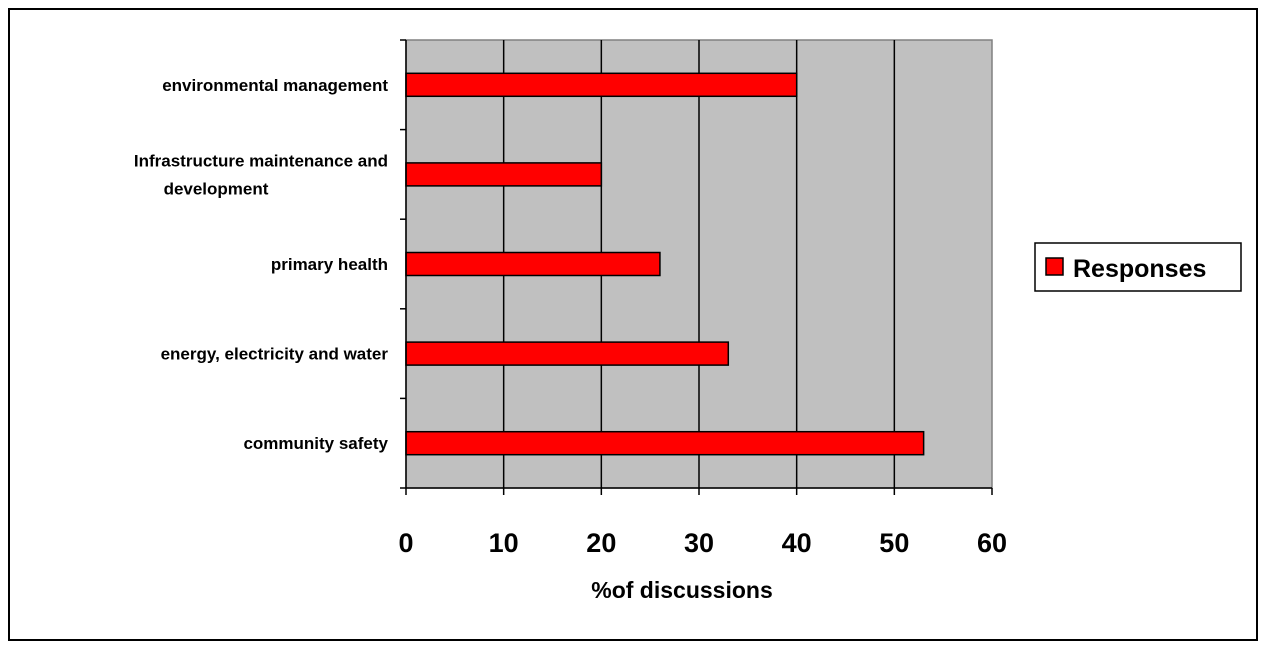 Image resolution: width=1268 pixels, height=651 pixels. What do you see at coordinates (1054, 266) in the screenshot?
I see `legend-swatch` at bounding box center [1054, 266].